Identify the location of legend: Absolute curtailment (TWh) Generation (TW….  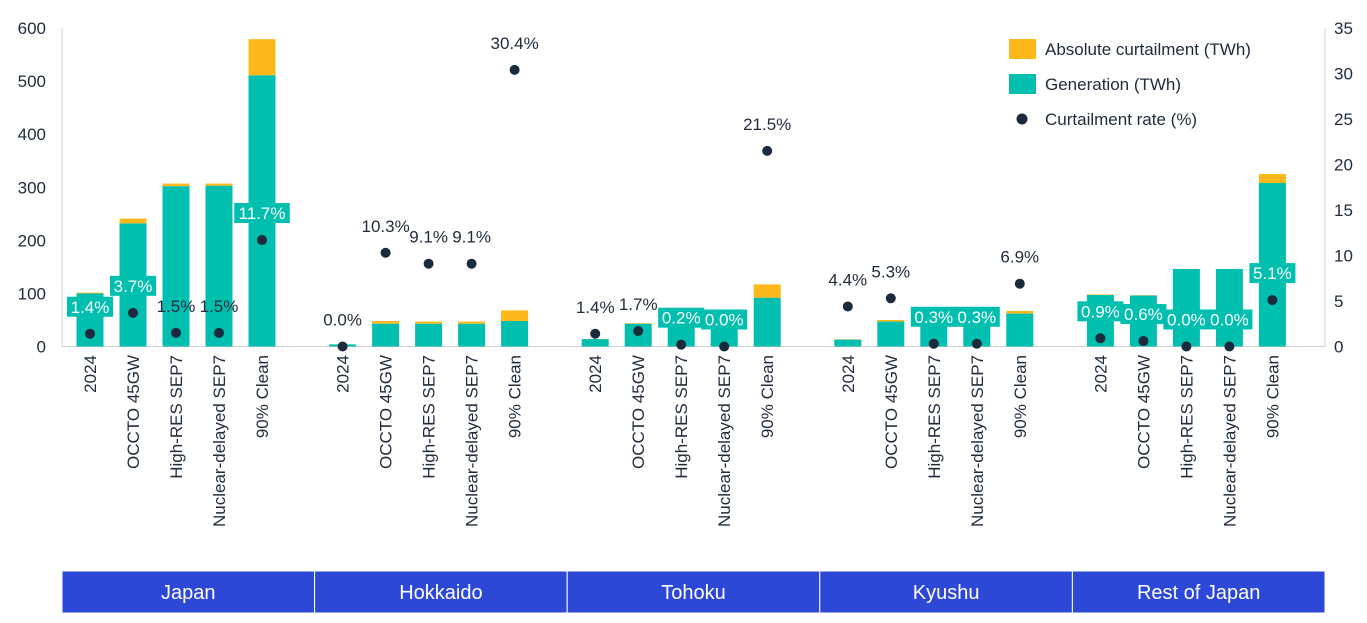
(1130, 84).